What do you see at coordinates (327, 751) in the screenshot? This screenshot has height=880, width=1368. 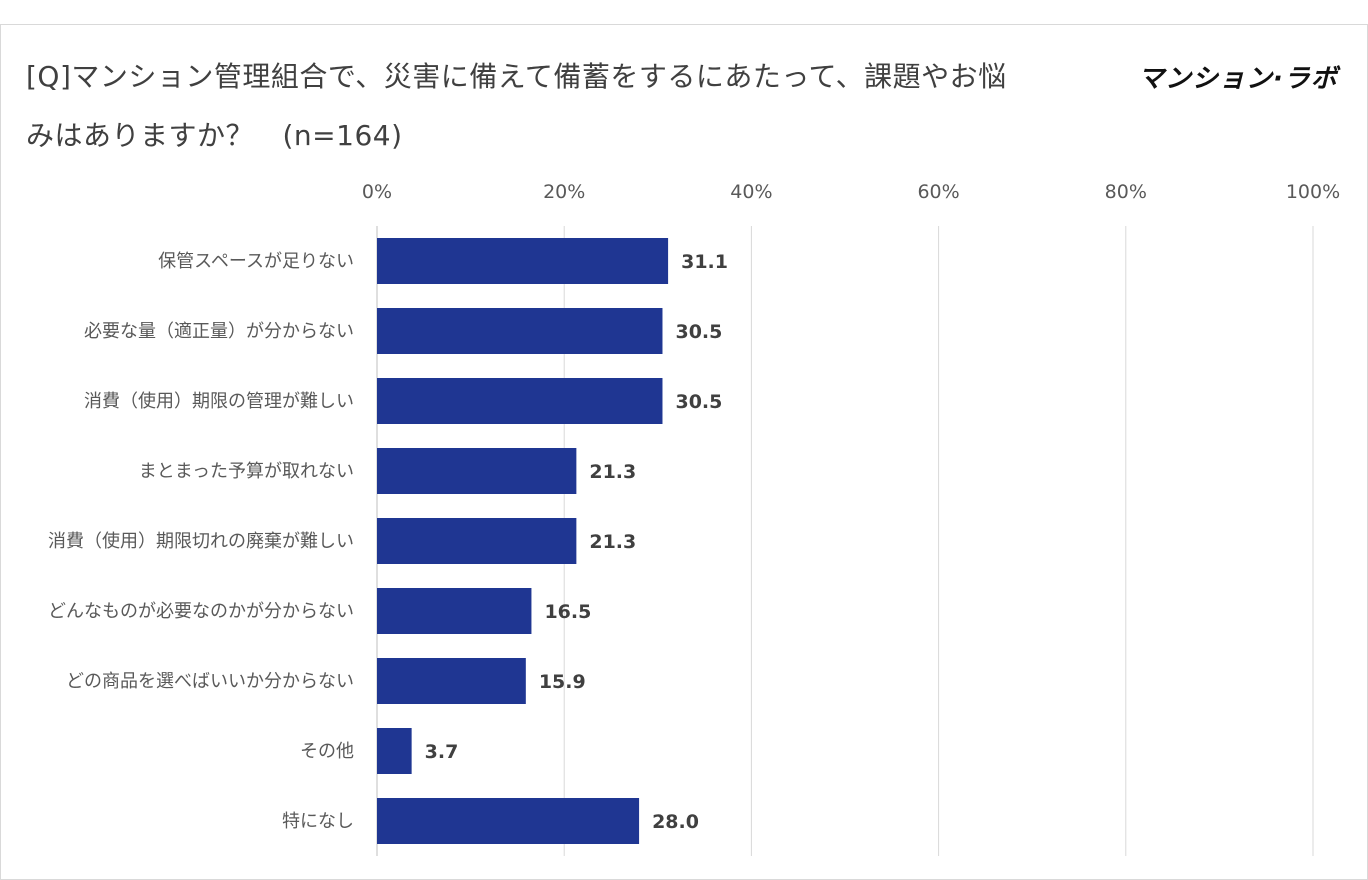 I see `category-label: その他` at bounding box center [327, 751].